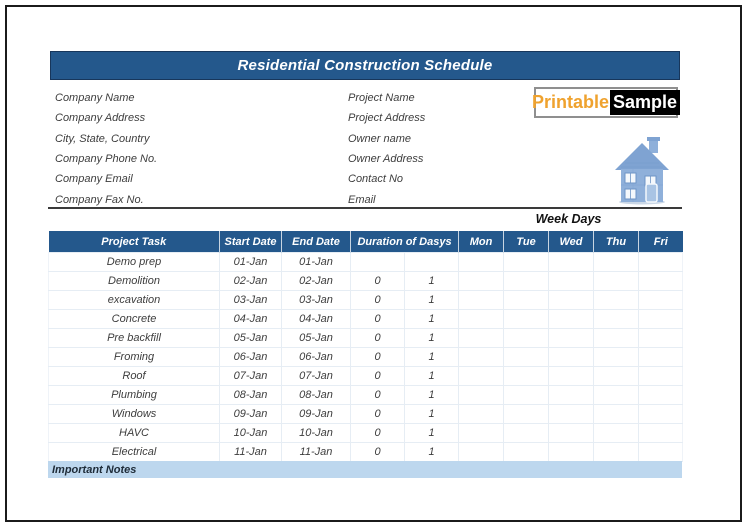 Image resolution: width=750 pixels, height=532 pixels. I want to click on end-date-cell: 01-Jan, so click(316, 262).